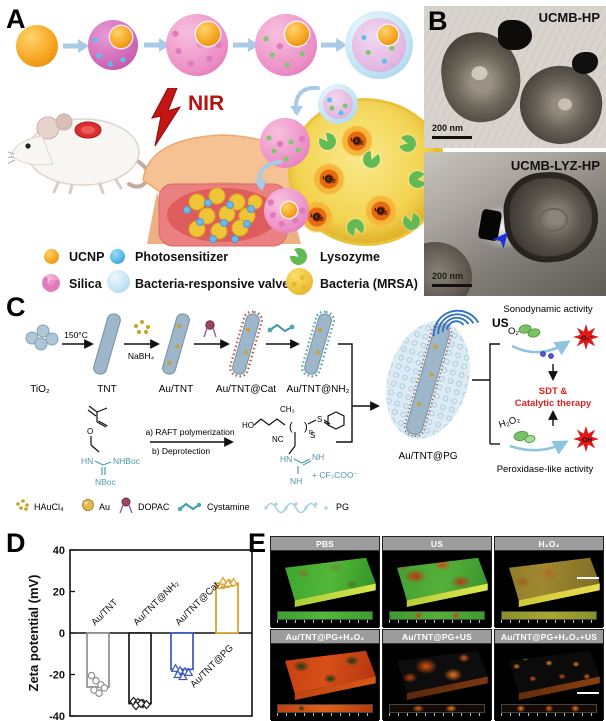 This screenshot has height=721, width=606. I want to click on confocal-image, so click(437, 682).